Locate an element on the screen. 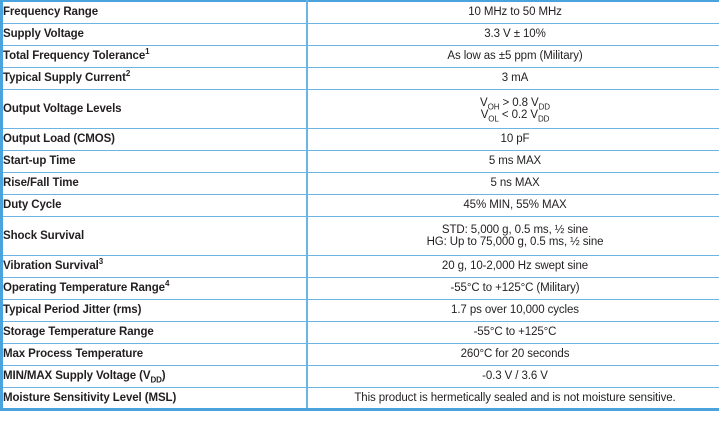 The height and width of the screenshot is (424, 719). value-cell: 45% MIN, 55% MAX is located at coordinates (513, 205).